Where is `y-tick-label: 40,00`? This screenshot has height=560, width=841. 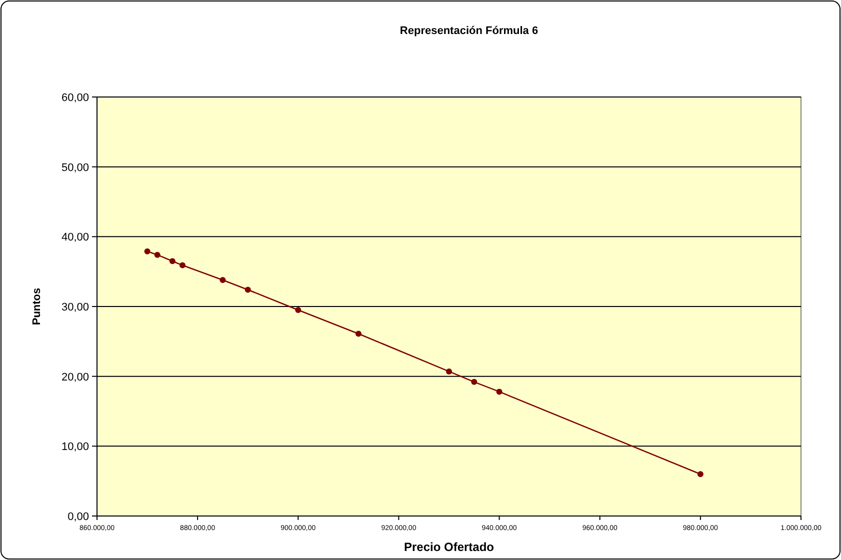
y-tick-label: 40,00 is located at coordinates (75, 238).